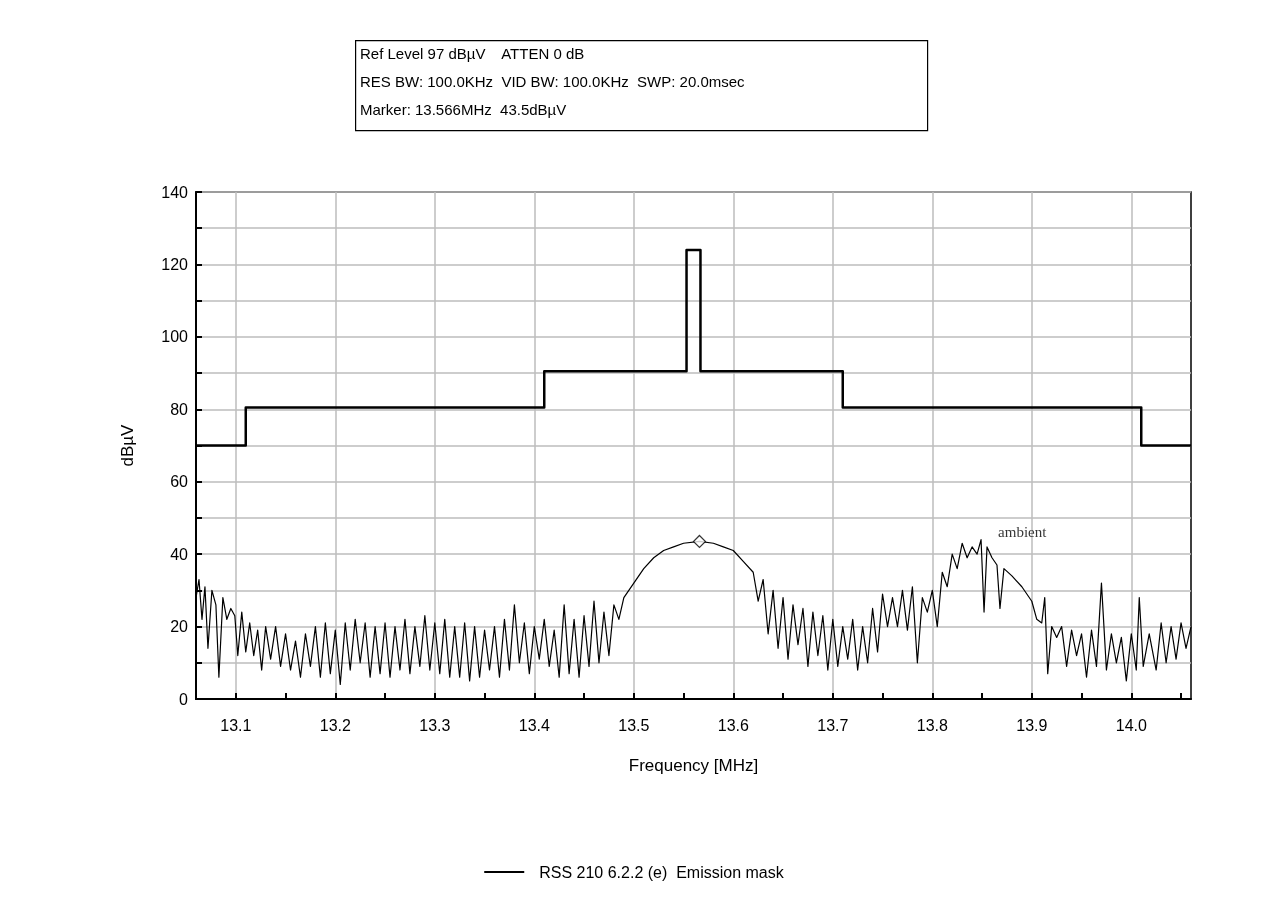 Image resolution: width=1268 pixels, height=897 pixels. Describe the element at coordinates (179, 554) in the screenshot. I see `y-tick-label: 40` at that location.